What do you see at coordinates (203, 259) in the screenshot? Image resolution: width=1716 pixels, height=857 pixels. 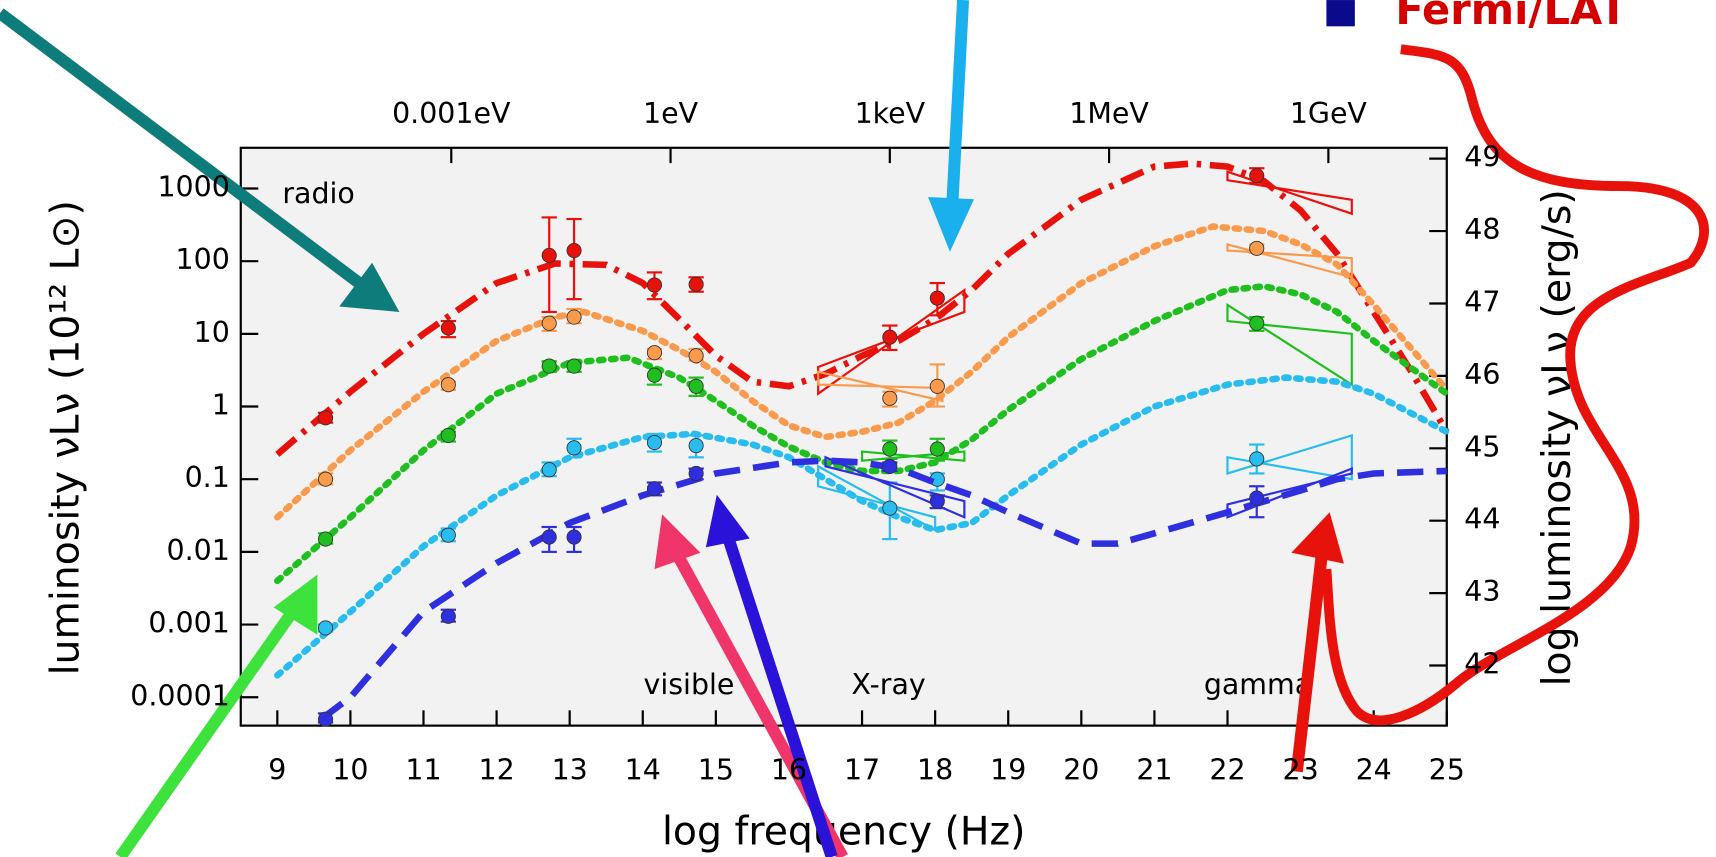 I see `y-tick-label: 100` at bounding box center [203, 259].